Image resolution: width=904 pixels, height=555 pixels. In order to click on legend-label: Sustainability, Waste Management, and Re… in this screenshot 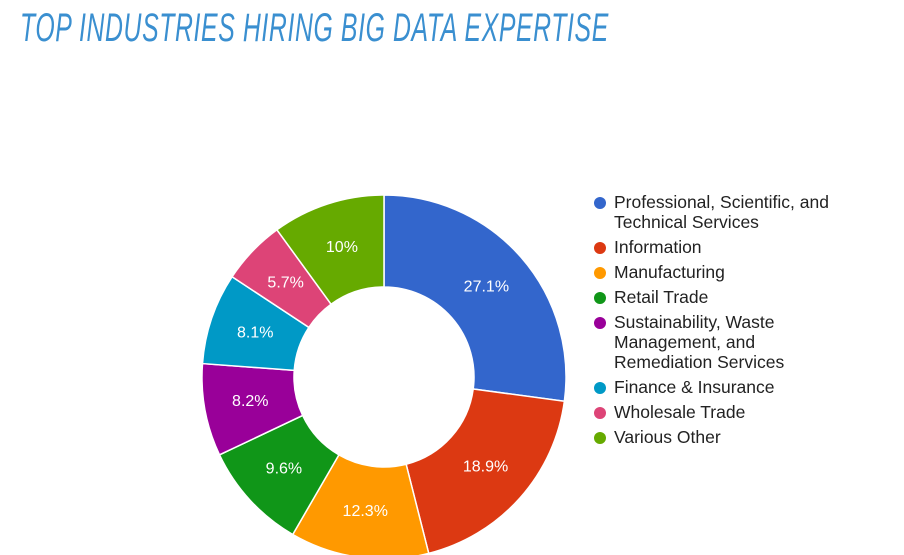, I will do `click(699, 342)`.